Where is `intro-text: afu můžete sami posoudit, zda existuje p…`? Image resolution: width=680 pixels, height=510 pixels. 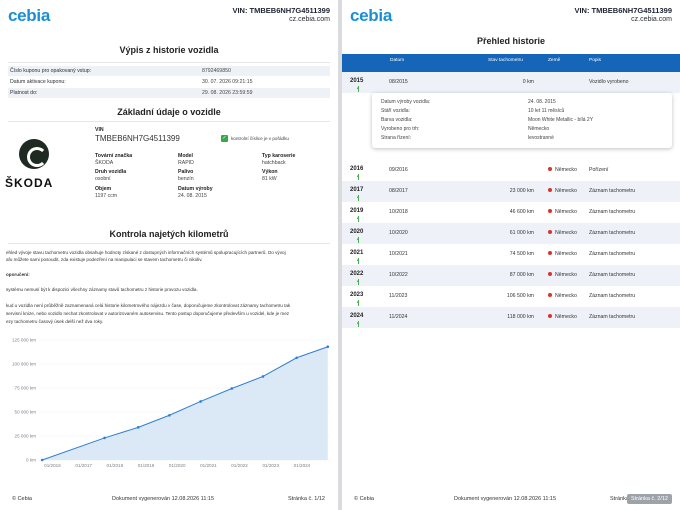
intro-text: afu můžete sami posoudit, zda existuje p… is located at coordinates (104, 259).